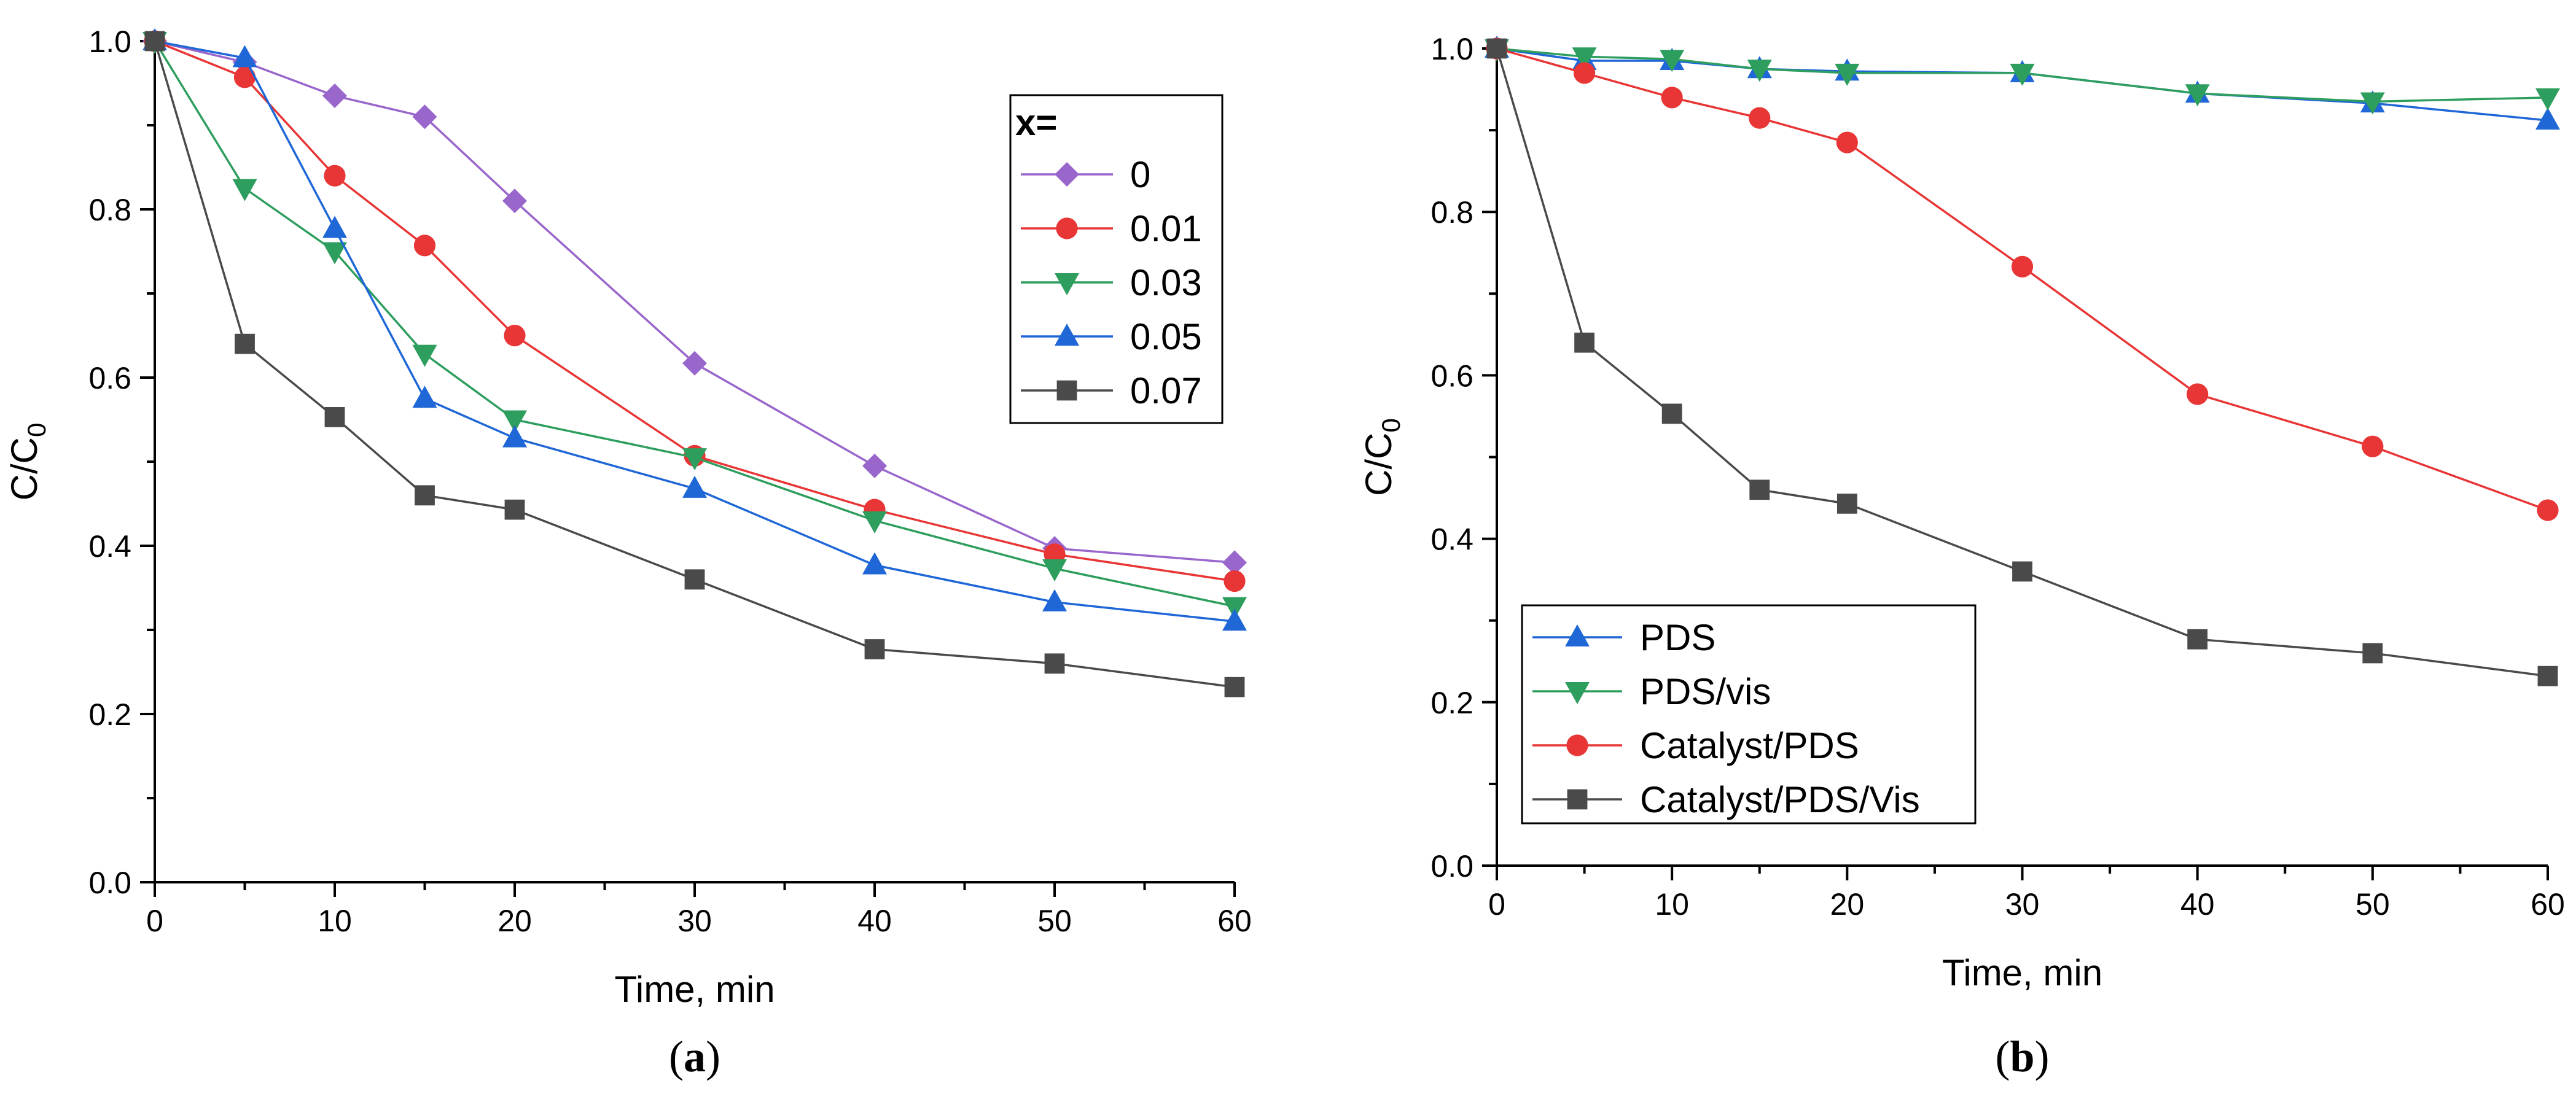  I want to click on panel-a-y-tick-label: 0.8, so click(109, 210).